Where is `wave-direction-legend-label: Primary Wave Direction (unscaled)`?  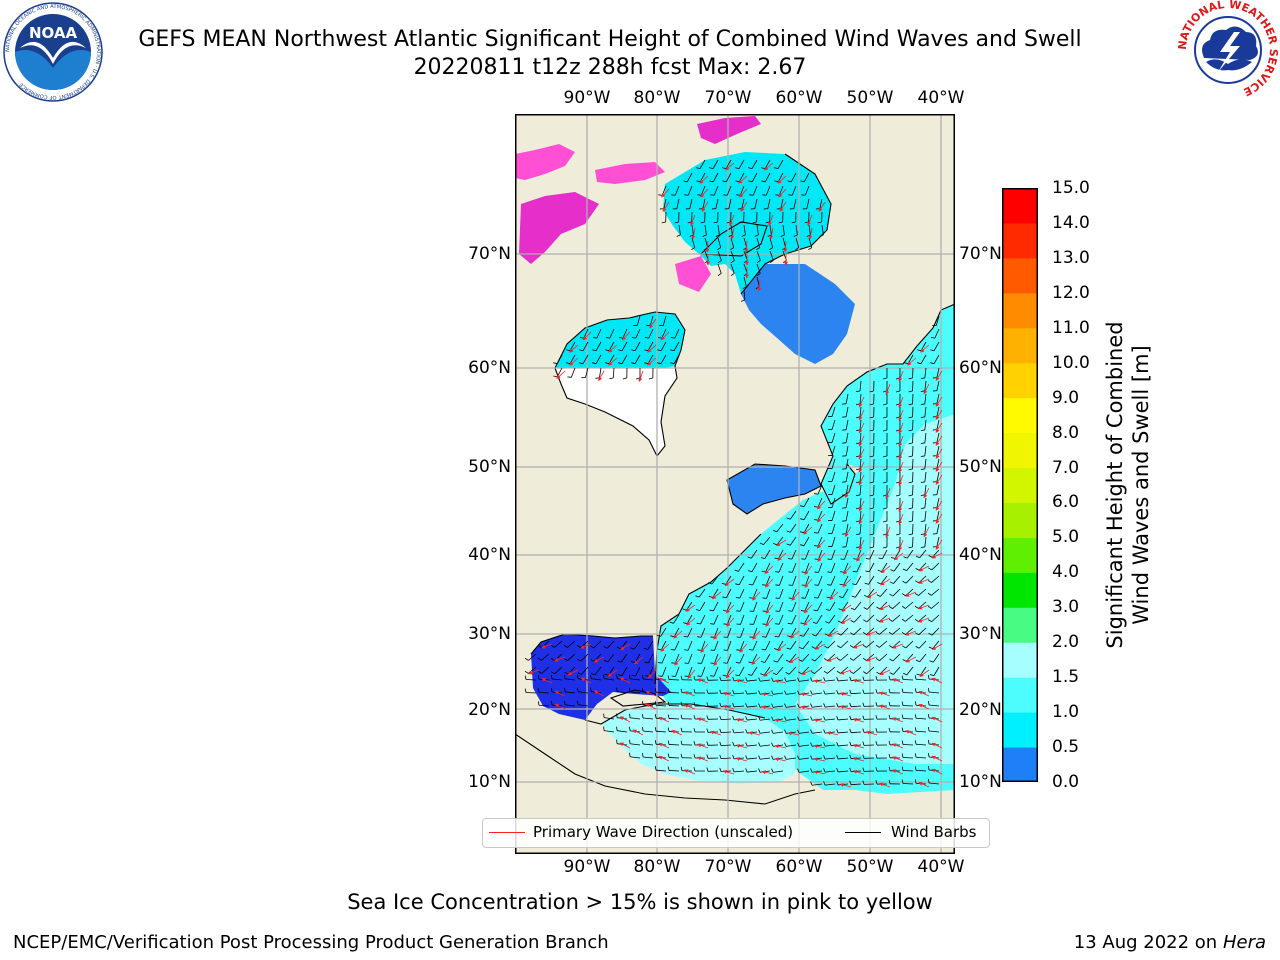
wave-direction-legend-label: Primary Wave Direction (unscaled) is located at coordinates (663, 832).